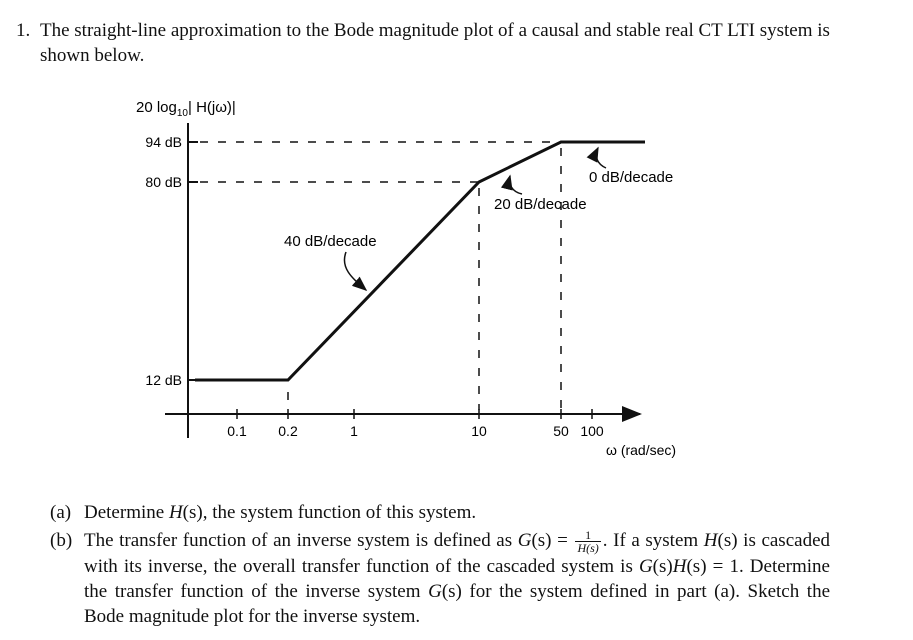  I want to click on x-tick-label: 0.2, so click(288, 431).